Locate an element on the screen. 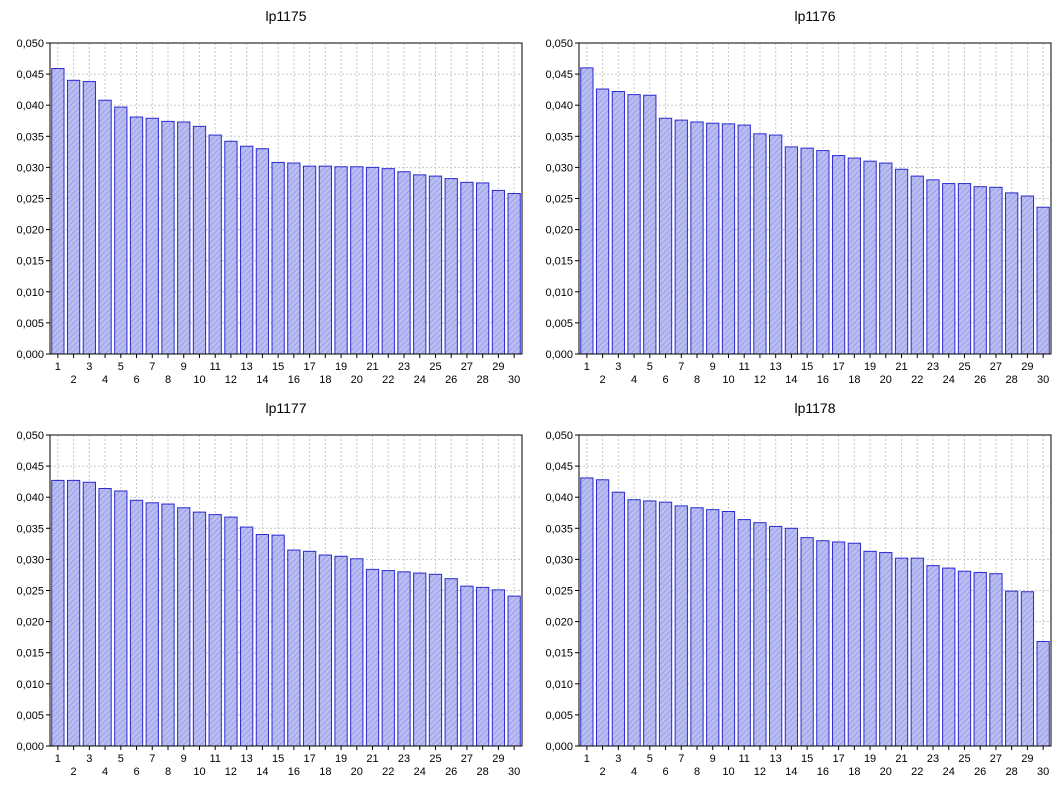  x-tick-label: 27 is located at coordinates (996, 759).